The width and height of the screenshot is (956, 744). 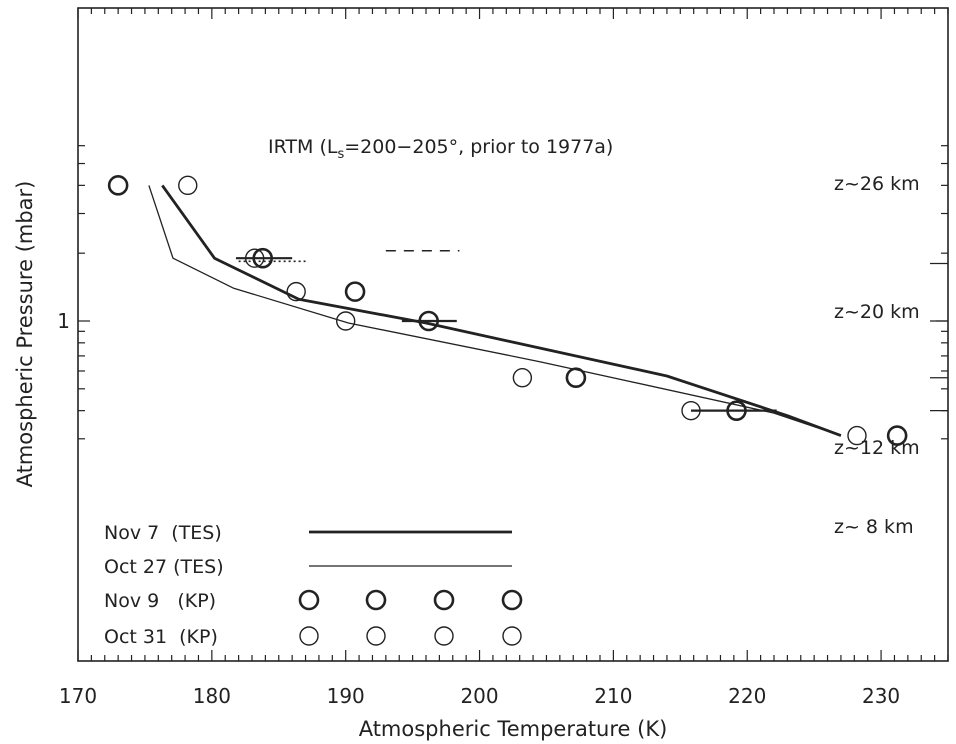 I want to click on x-tick-label-180: 180, so click(x=212, y=696).